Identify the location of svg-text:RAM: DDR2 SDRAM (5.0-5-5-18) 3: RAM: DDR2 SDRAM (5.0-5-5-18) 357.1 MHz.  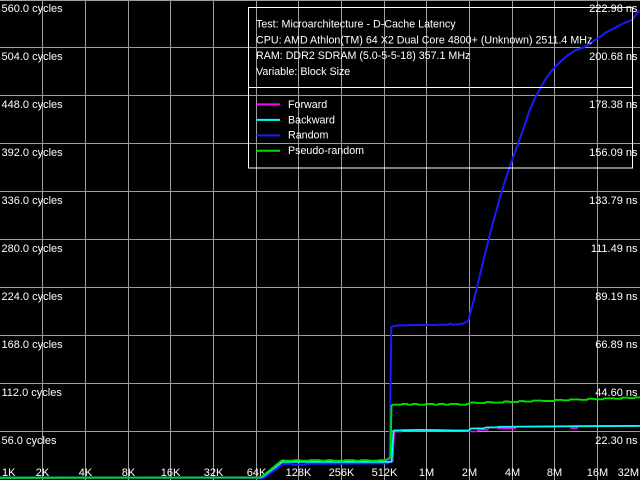
(363, 56).